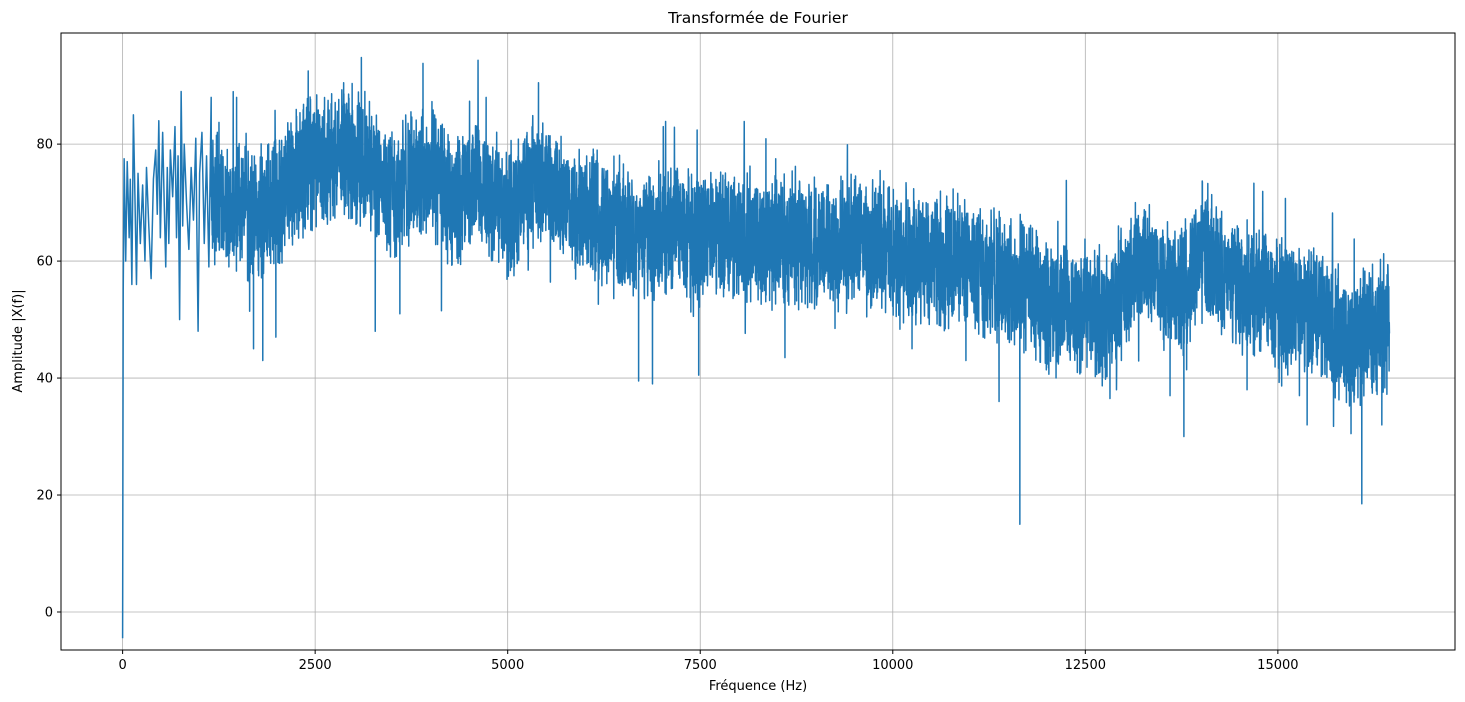 This screenshot has height=702, width=1465. Describe the element at coordinates (758, 686) in the screenshot. I see `x-axis-label: Fréquence (Hz)` at that location.